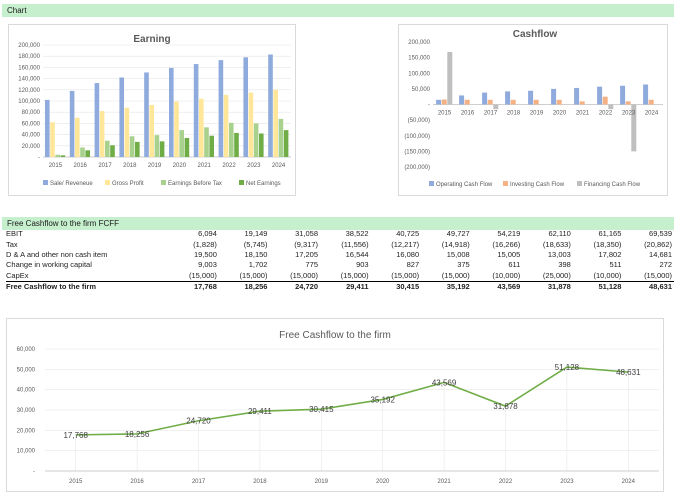 Image resolution: width=680 pixels, height=496 pixels. Describe the element at coordinates (665, 265) in the screenshot. I see `table-cell: 272` at that location.